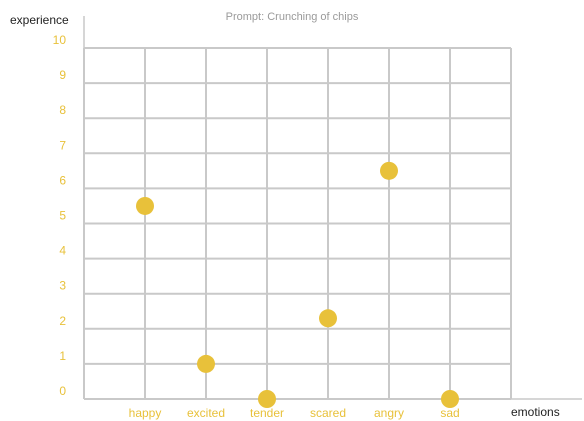 Image resolution: width=584 pixels, height=421 pixels. Describe the element at coordinates (62, 286) in the screenshot. I see `y-tick-label: 3` at that location.